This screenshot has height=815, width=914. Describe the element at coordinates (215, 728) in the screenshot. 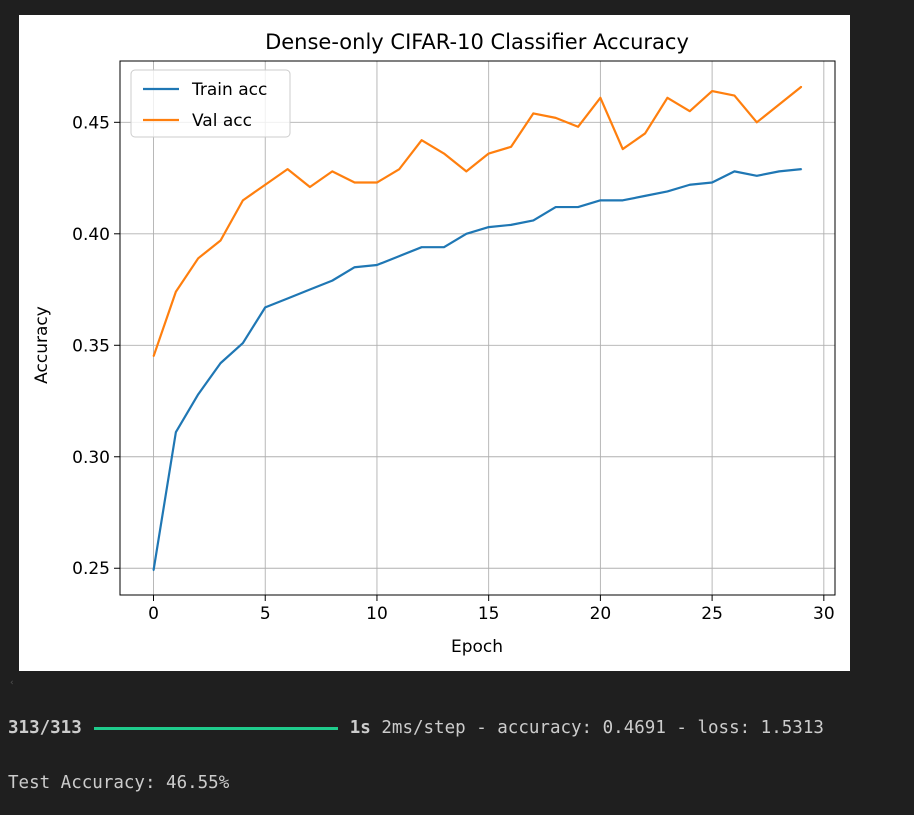

I see `progress-bar` at that location.